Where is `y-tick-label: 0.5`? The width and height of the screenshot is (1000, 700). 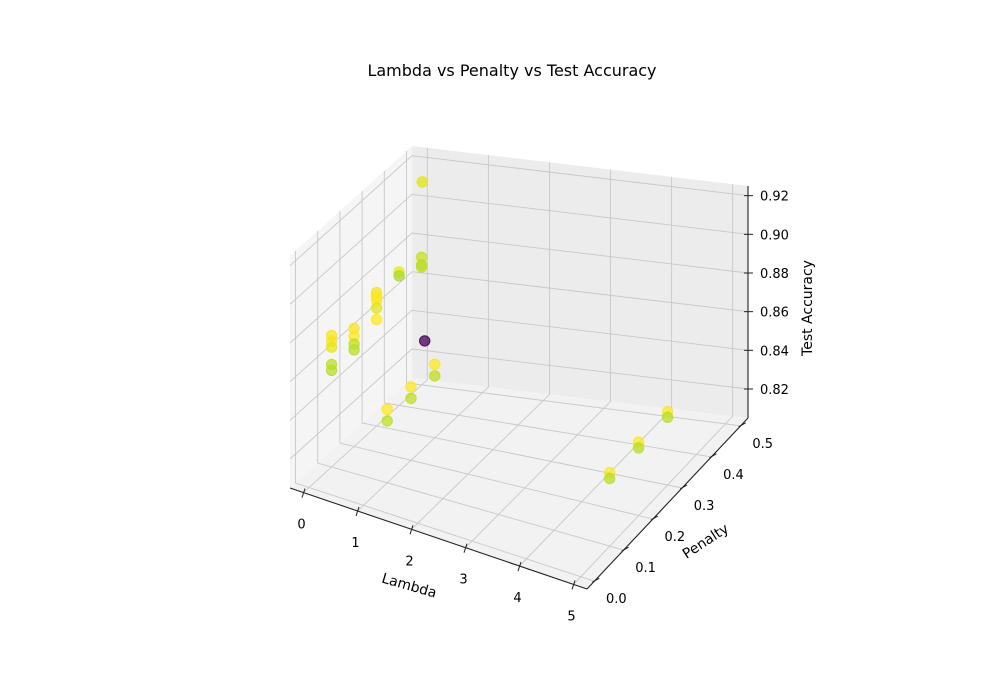 y-tick-label: 0.5 is located at coordinates (762, 444).